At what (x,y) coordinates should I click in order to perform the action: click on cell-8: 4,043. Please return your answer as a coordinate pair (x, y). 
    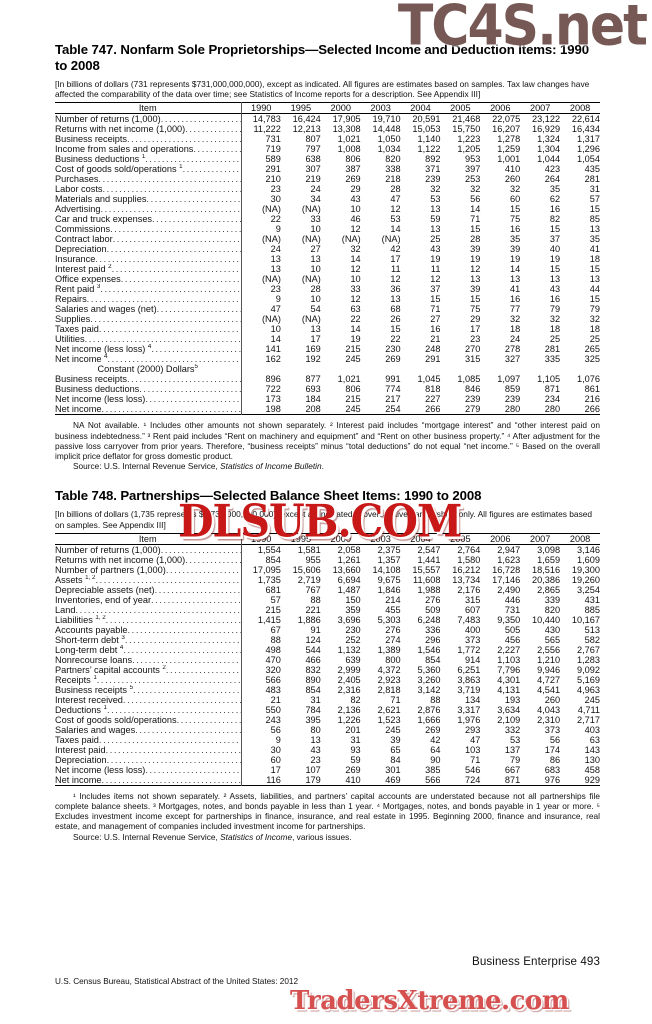
    Looking at the image, I should click on (549, 709).